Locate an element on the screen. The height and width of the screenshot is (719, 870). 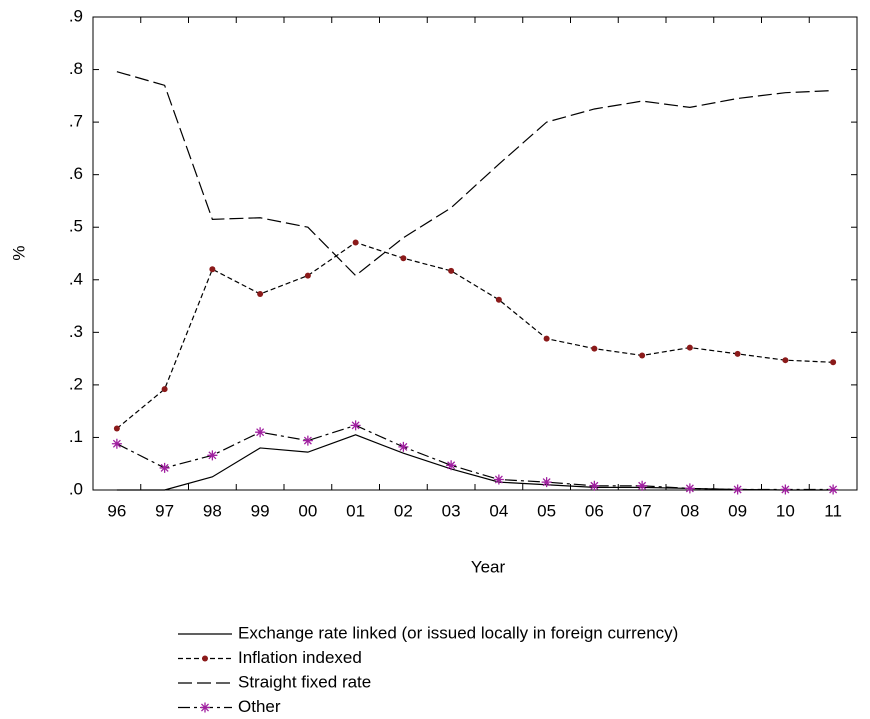
x-tick-label: 04 is located at coordinates (498, 510).